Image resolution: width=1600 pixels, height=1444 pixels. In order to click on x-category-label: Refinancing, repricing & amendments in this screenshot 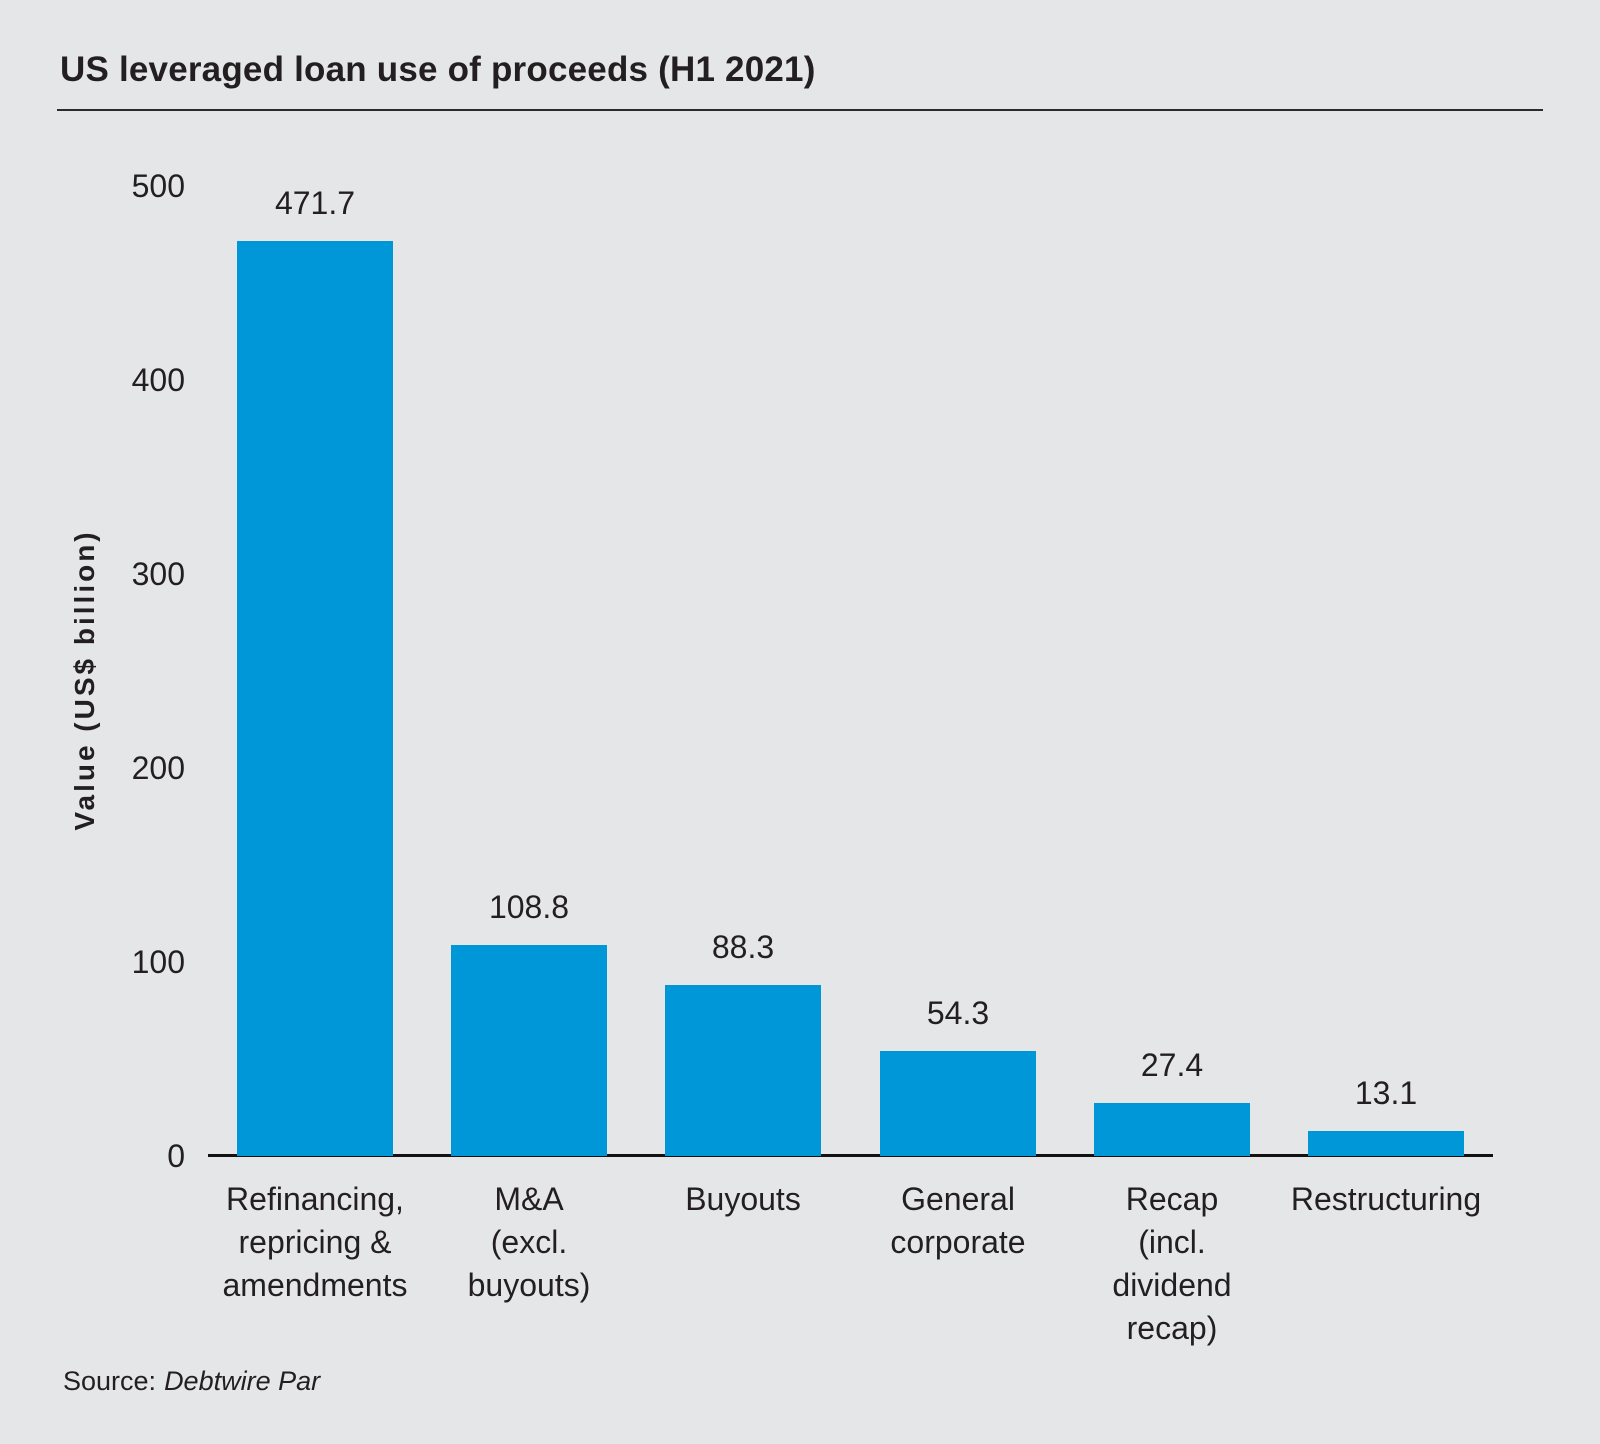, I will do `click(315, 1242)`.